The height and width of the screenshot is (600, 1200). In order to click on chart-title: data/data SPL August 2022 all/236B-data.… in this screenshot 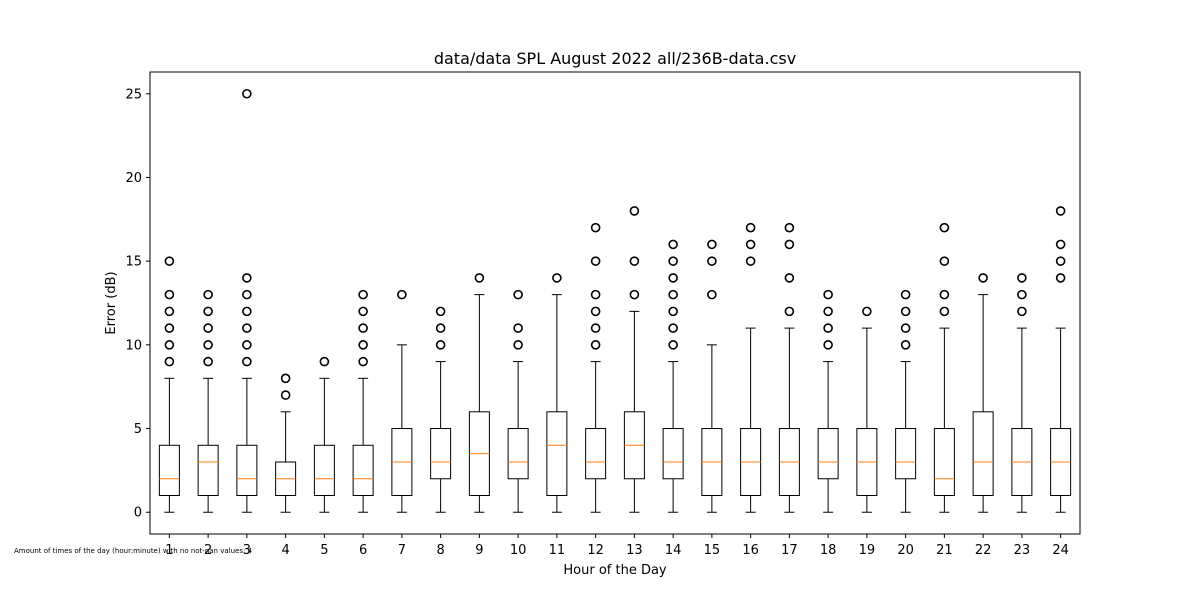, I will do `click(615, 58)`.